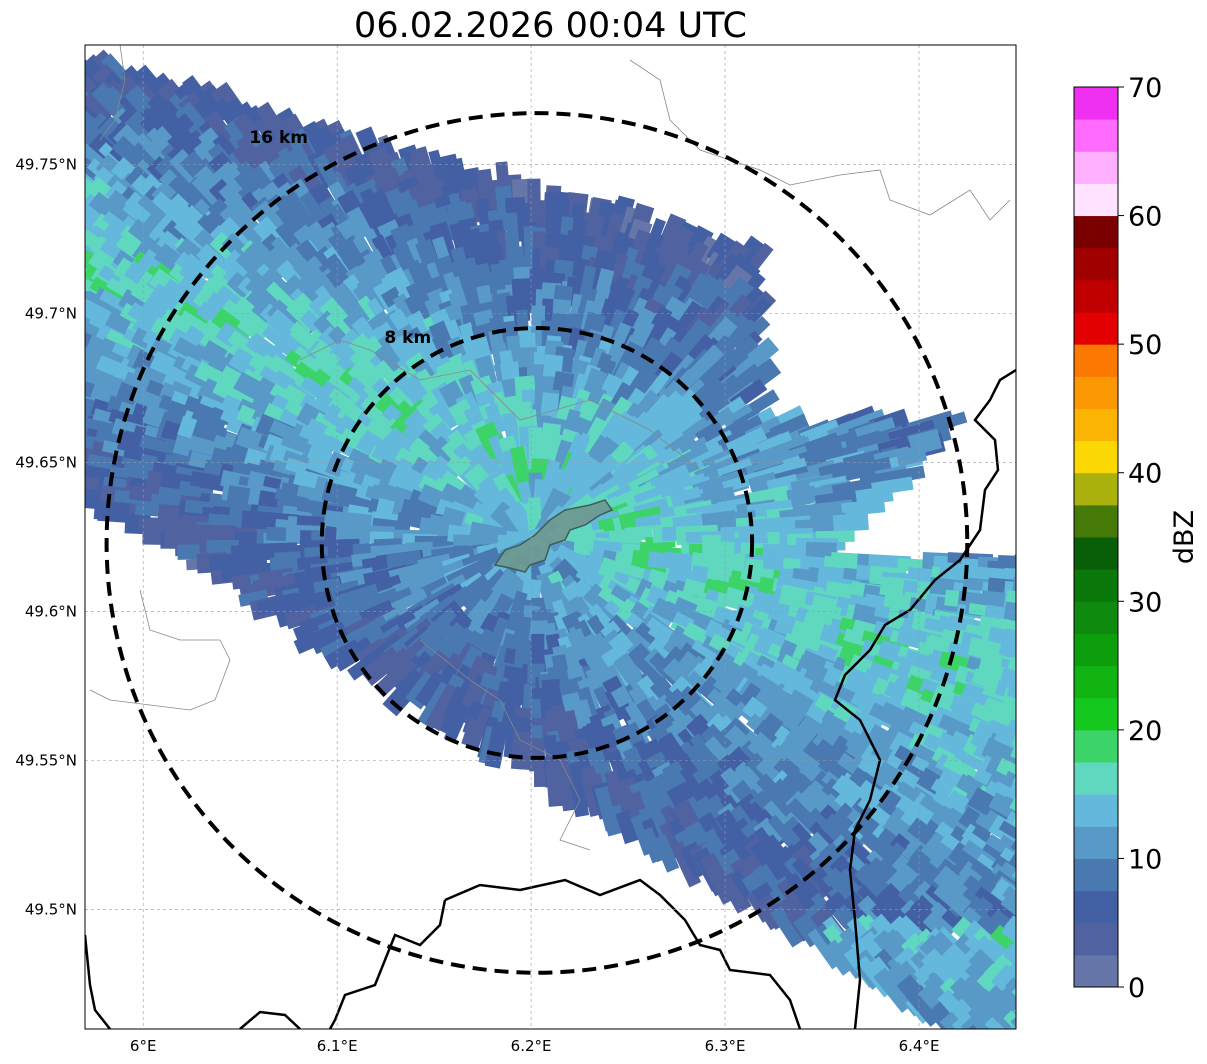 The width and height of the screenshot is (1207, 1064). What do you see at coordinates (51, 612) in the screenshot?
I see `lat-tick-label: 49.6°N` at bounding box center [51, 612].